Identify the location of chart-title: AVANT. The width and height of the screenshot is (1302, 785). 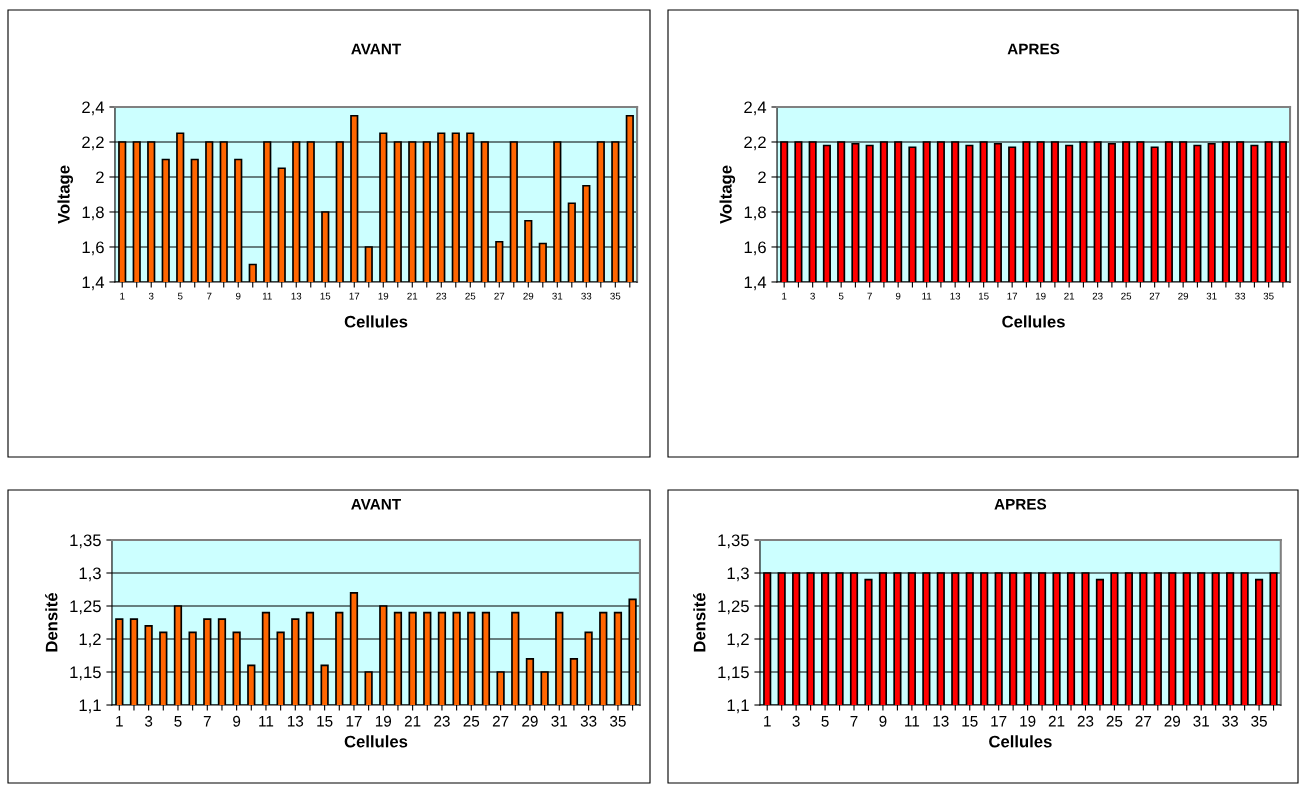
(376, 504).